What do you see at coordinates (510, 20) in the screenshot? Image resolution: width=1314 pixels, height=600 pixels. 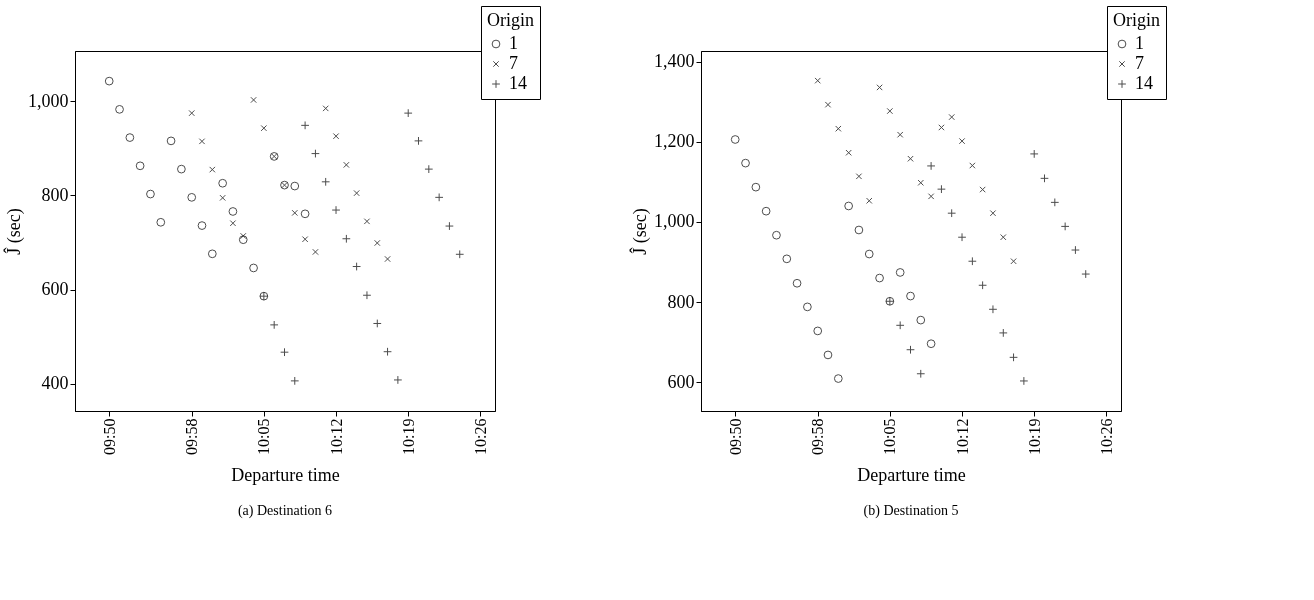 I see `legend-title: Origin` at bounding box center [510, 20].